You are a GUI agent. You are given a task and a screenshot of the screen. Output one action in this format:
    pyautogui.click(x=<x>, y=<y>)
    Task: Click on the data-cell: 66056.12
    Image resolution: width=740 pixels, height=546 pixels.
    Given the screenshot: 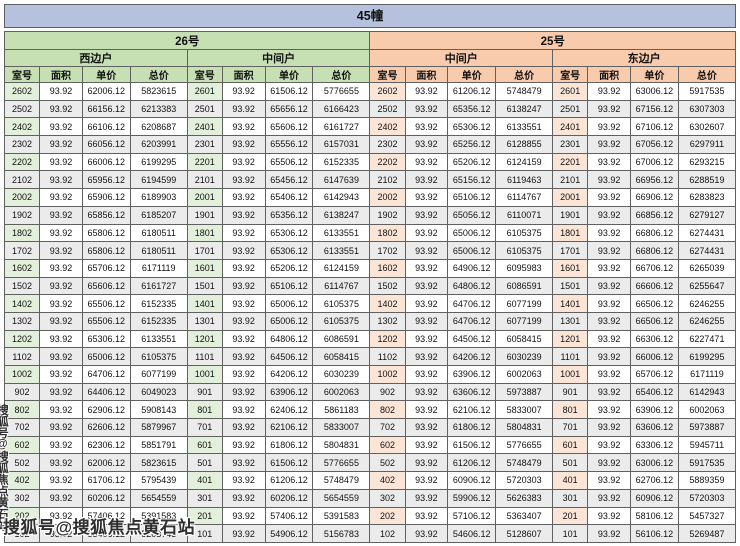 What is the action you would take?
    pyautogui.click(x=106, y=144)
    